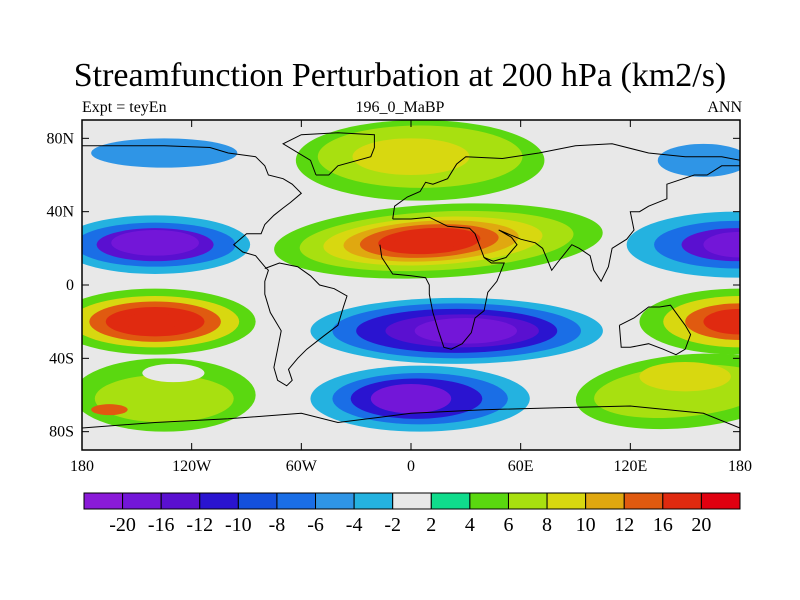 The height and width of the screenshot is (600, 800). What do you see at coordinates (624, 525) in the screenshot?
I see `colorbar-label: 12` at bounding box center [624, 525].